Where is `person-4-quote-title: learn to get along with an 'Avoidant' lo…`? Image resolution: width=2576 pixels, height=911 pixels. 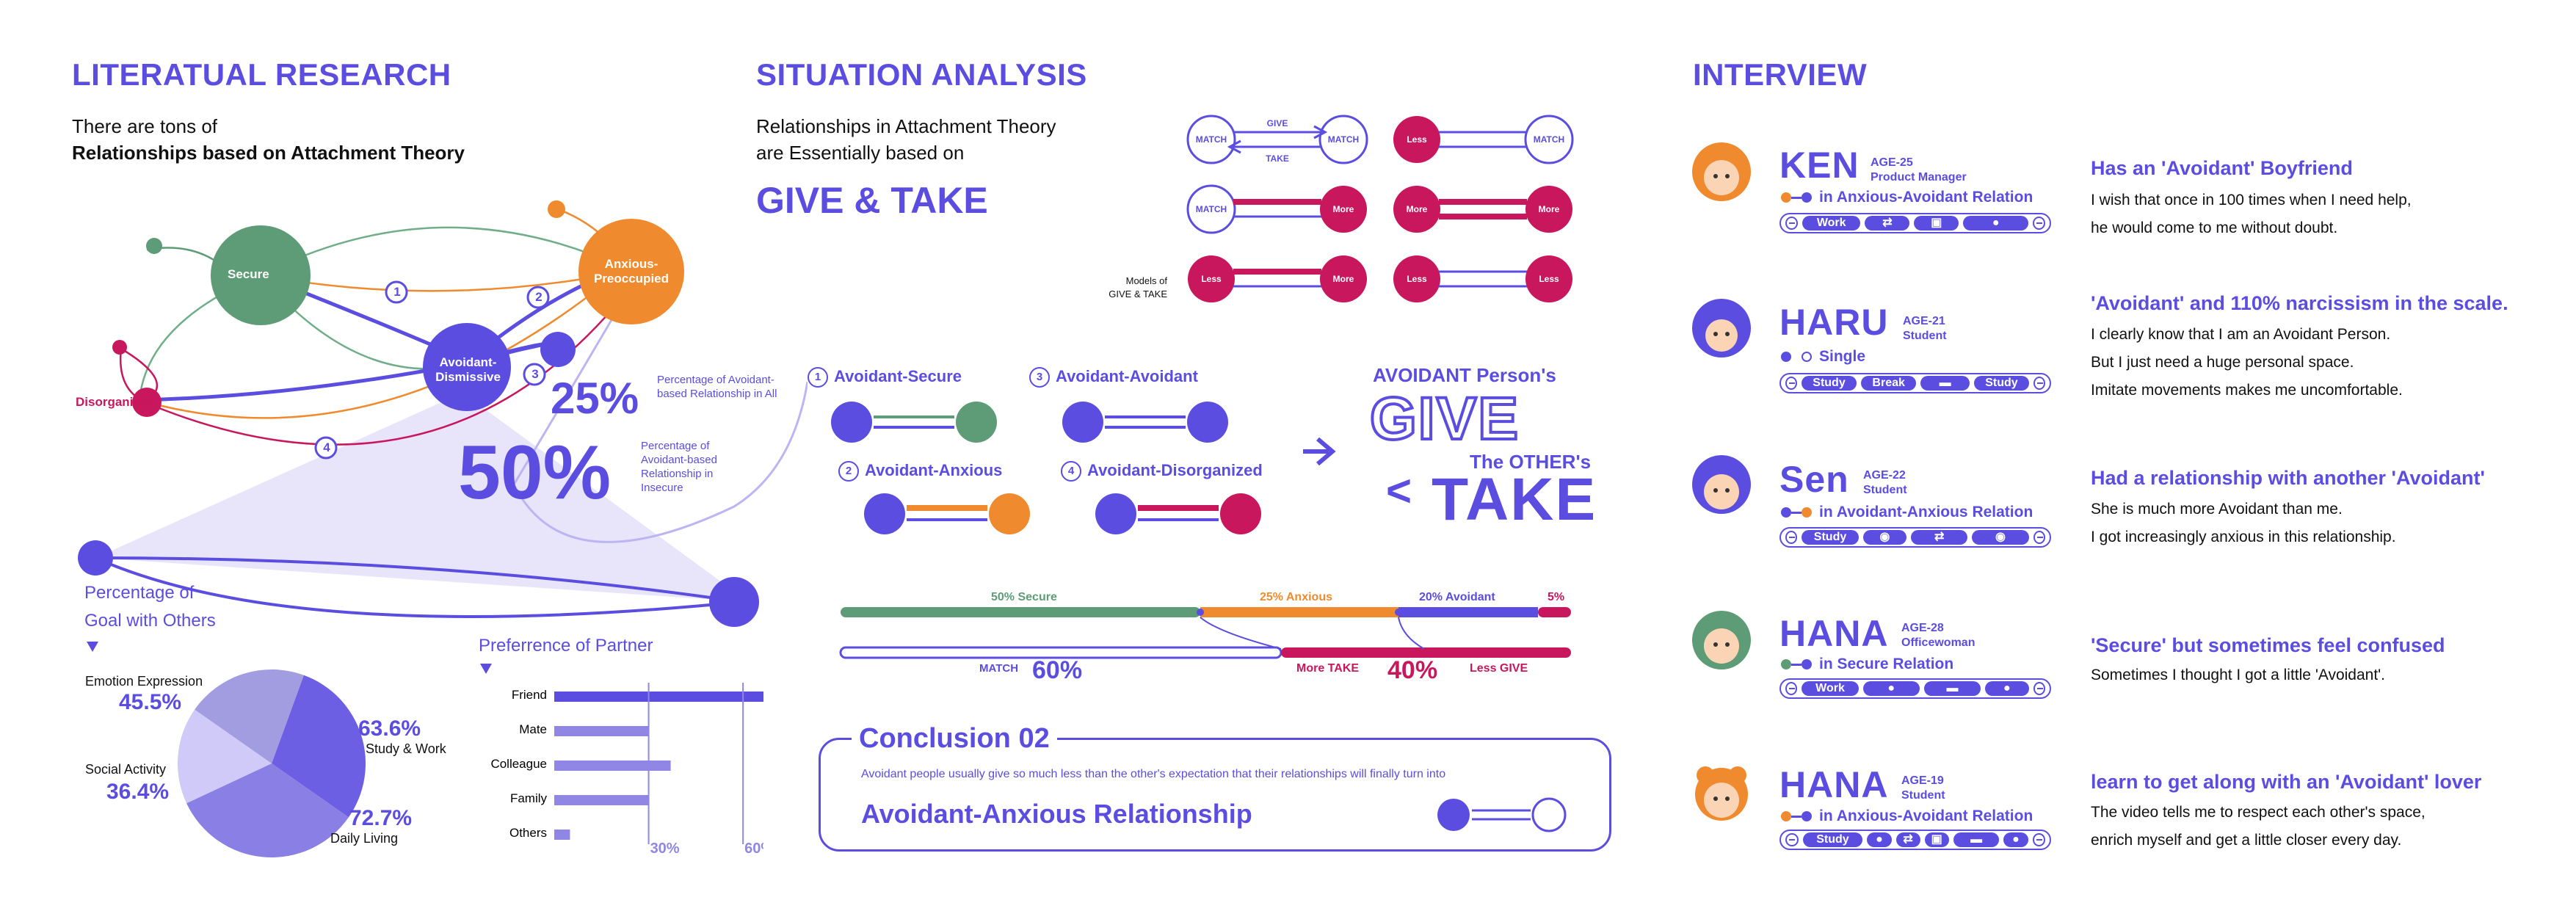
person-4-quote-title: learn to get along with an 'Avoidant' lo… is located at coordinates (2287, 782).